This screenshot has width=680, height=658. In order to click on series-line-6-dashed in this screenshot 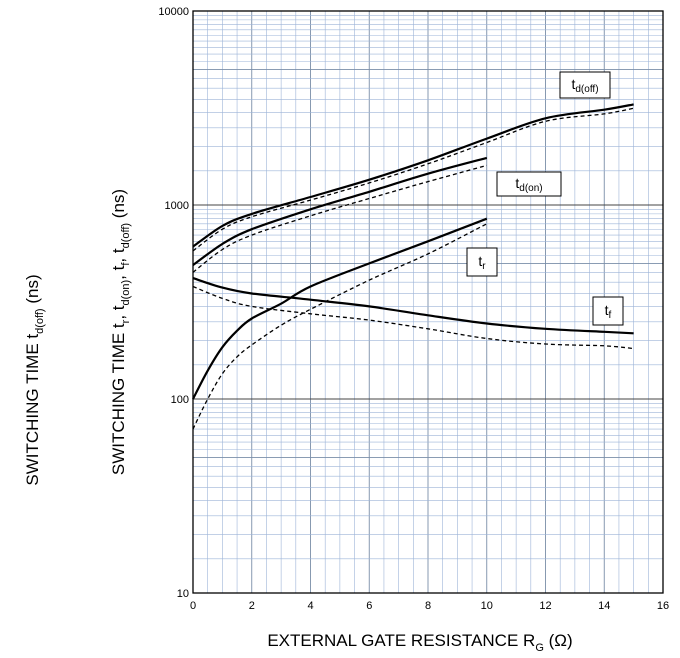, I will do `click(340, 326)`.